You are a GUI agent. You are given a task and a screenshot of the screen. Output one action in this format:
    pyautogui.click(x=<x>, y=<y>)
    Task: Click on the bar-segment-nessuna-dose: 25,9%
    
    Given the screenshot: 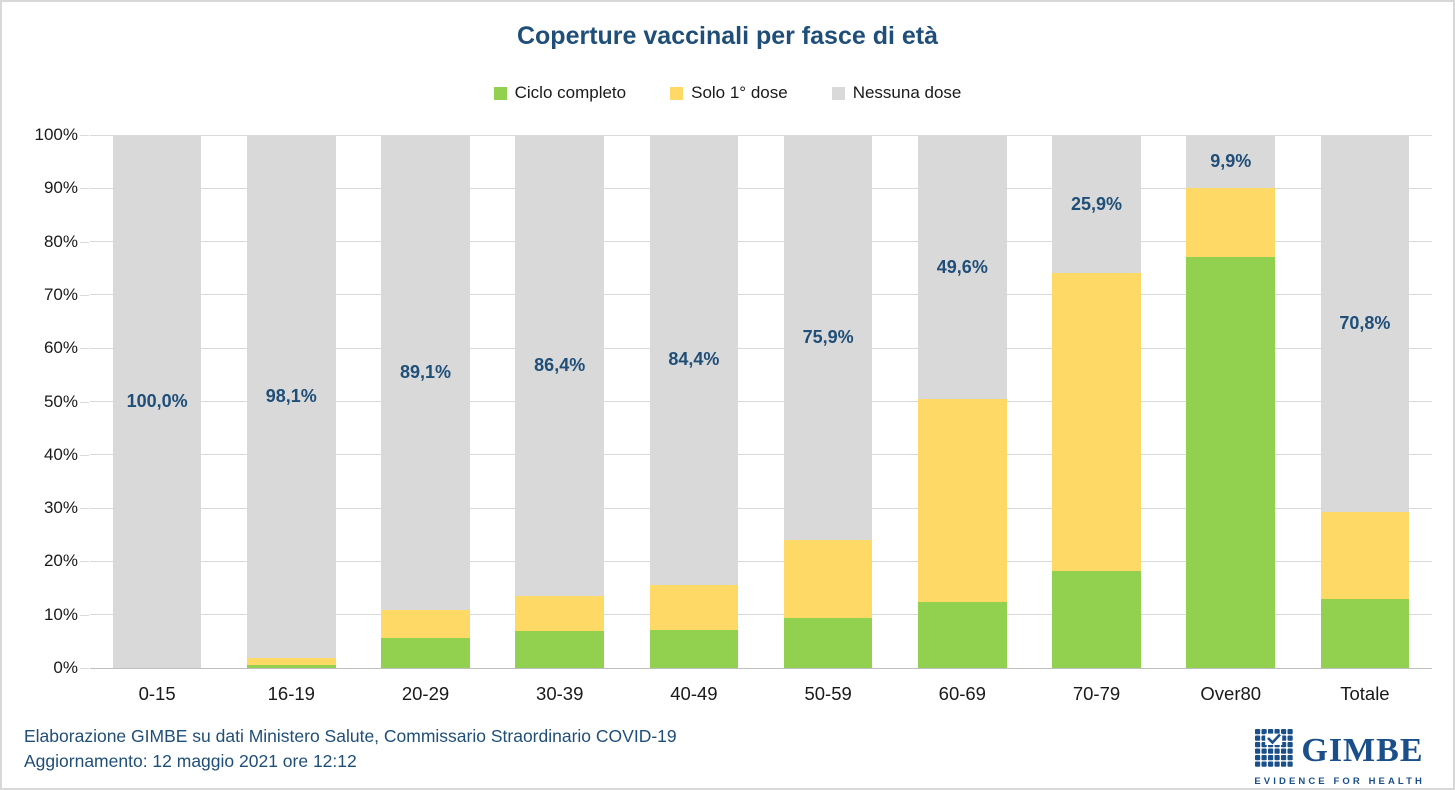 What is the action you would take?
    pyautogui.click(x=1096, y=204)
    